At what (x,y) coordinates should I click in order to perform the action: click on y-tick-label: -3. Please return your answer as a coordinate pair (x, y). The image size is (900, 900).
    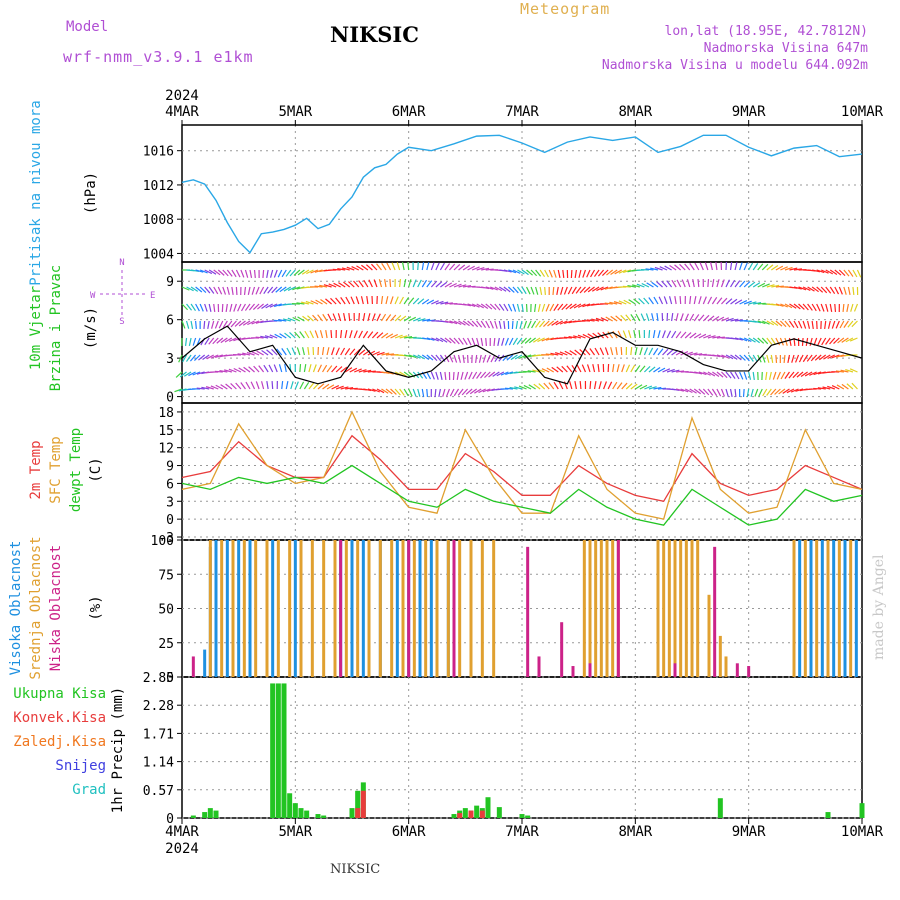
    Looking at the image, I should click on (166, 538).